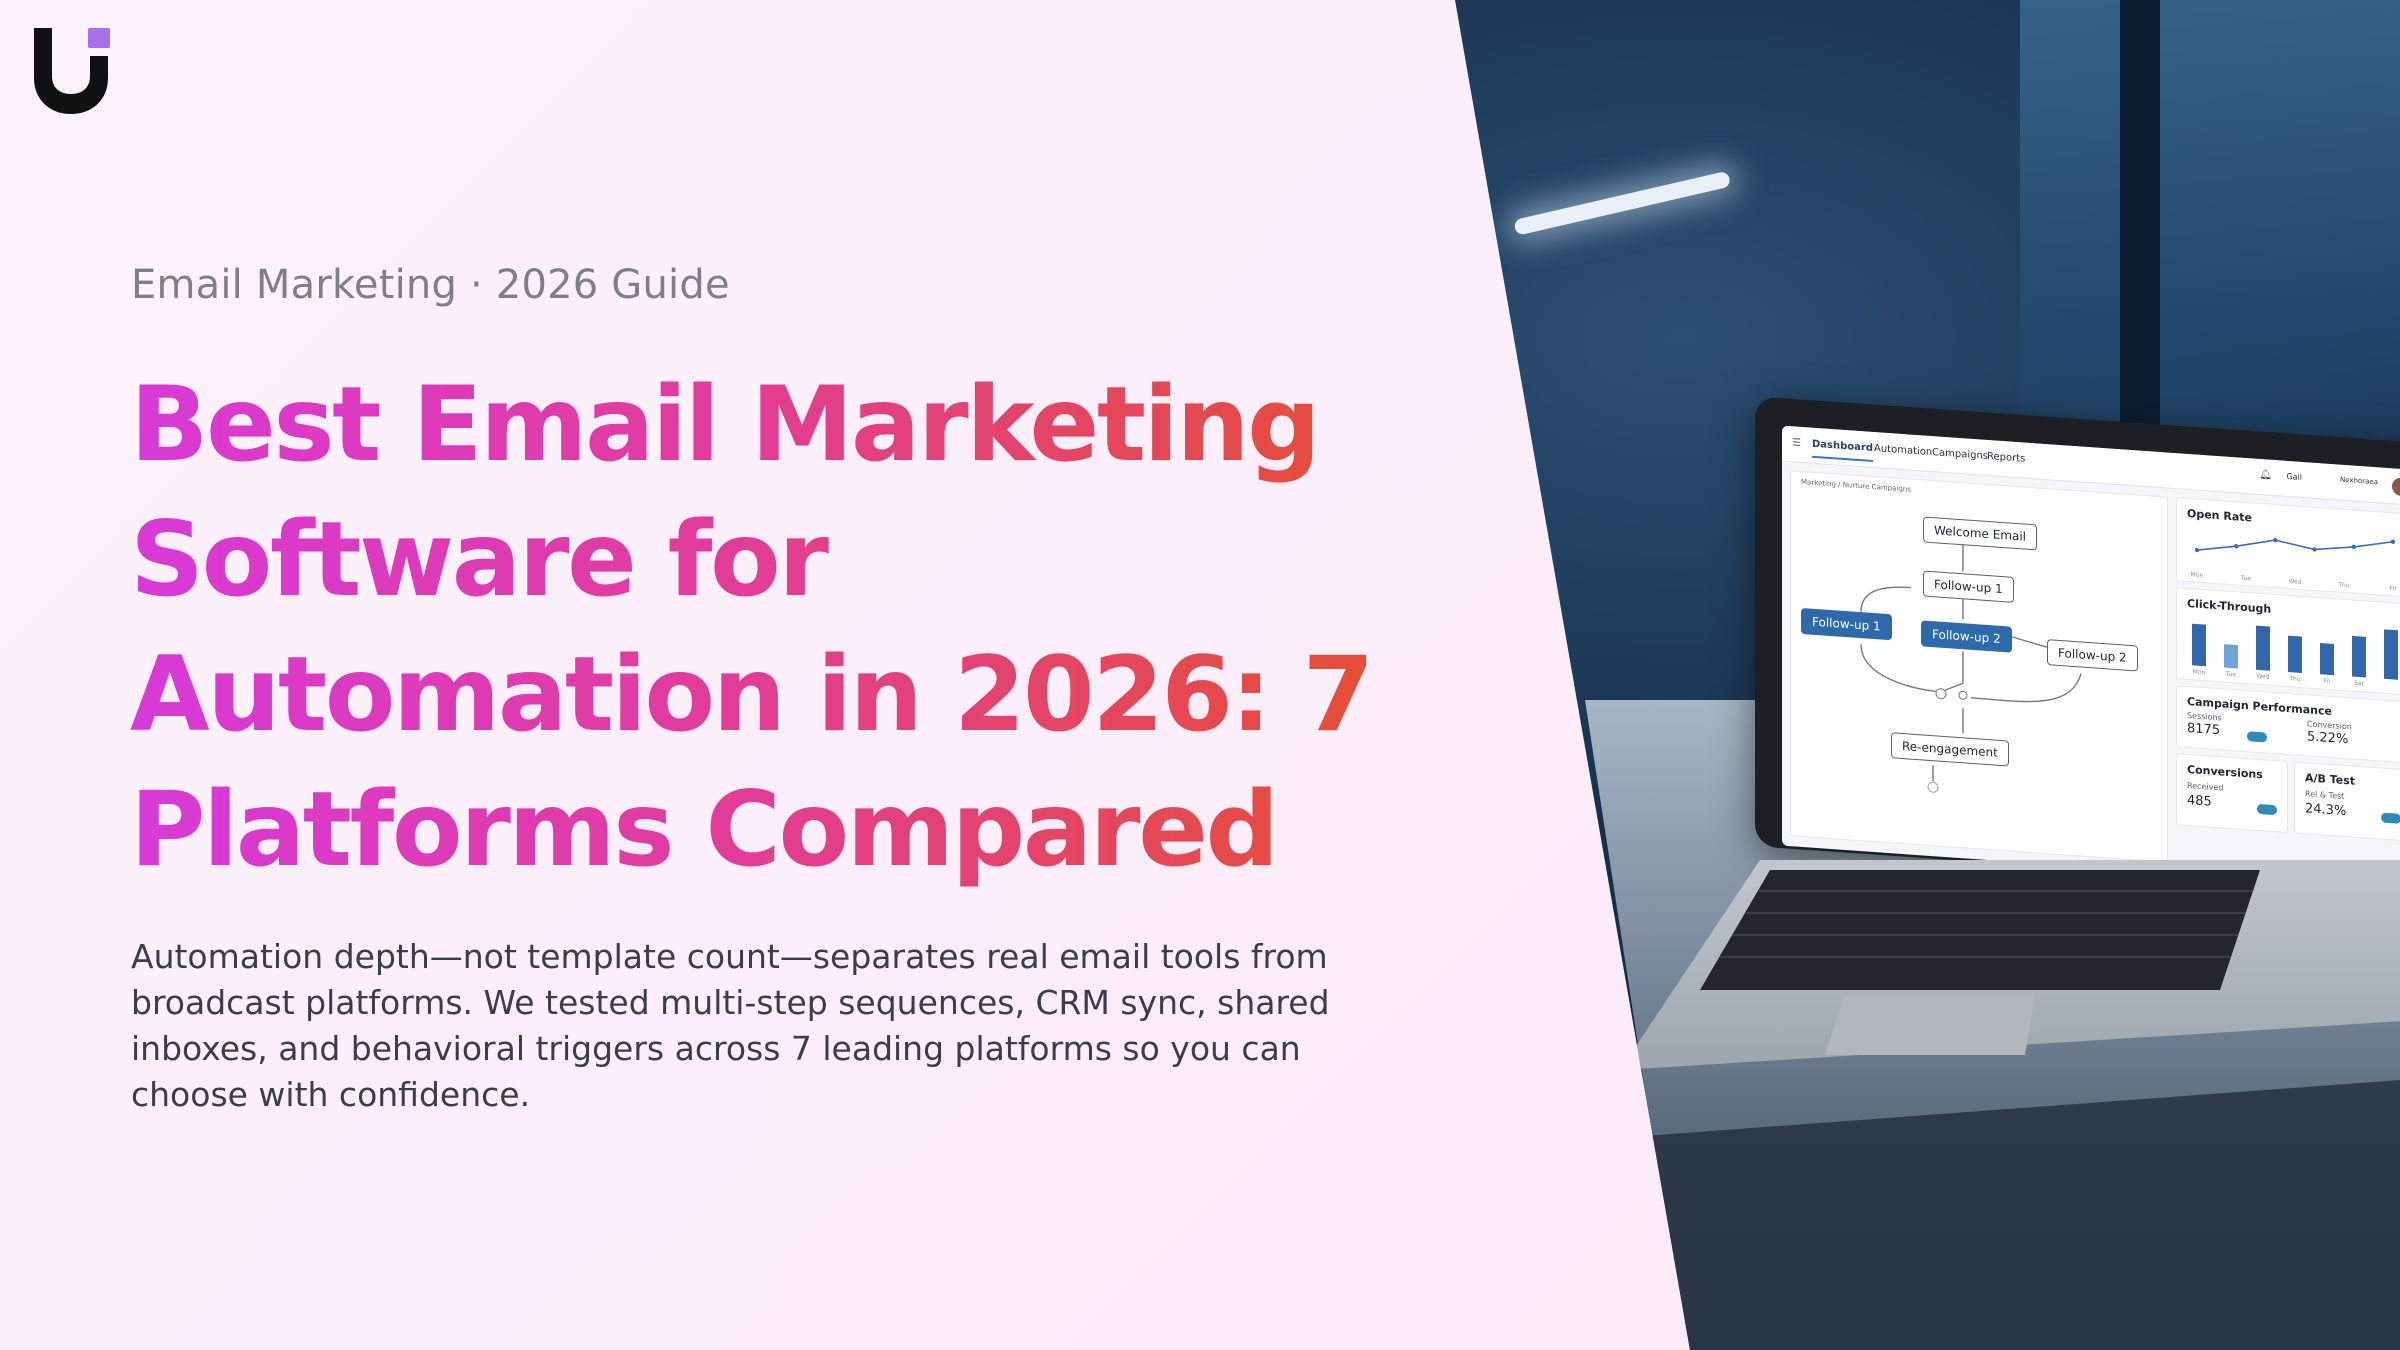 This screenshot has height=1350, width=2400. I want to click on click-through-x-label: Fri, so click(2326, 681).